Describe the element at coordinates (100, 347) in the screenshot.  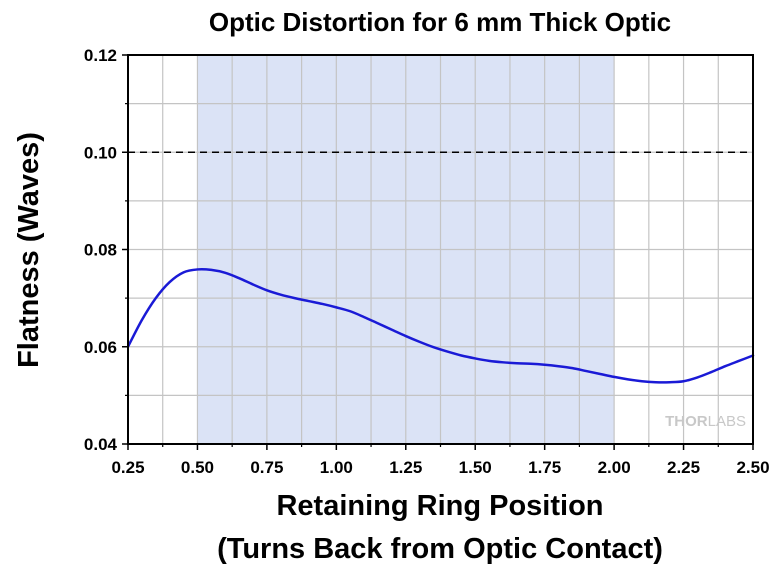
I see `y-tick-label: 0.06` at that location.